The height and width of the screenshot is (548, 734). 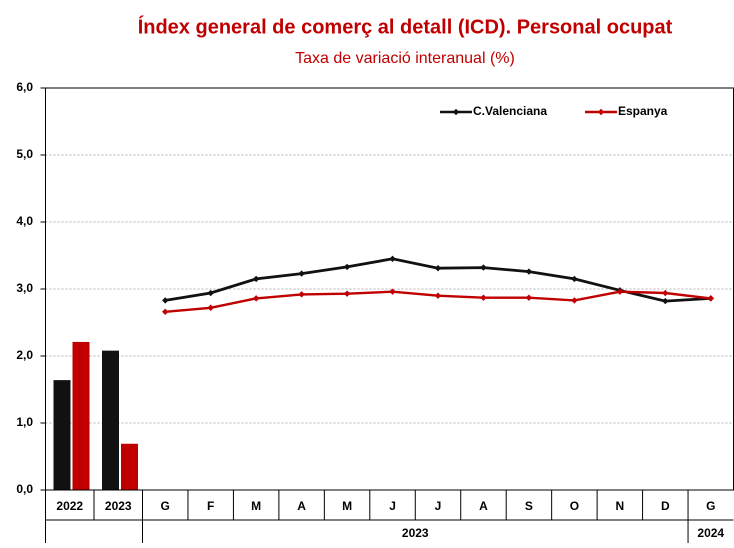 I want to click on group-label: 2023, so click(x=415, y=533).